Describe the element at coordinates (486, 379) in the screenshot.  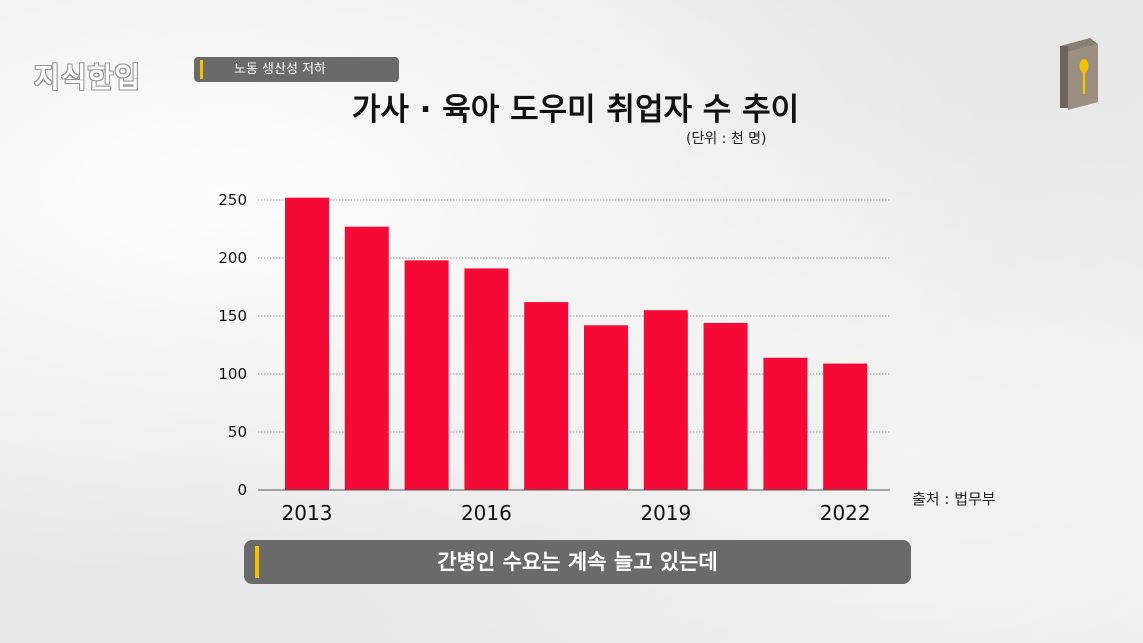
I see `bar-2016` at that location.